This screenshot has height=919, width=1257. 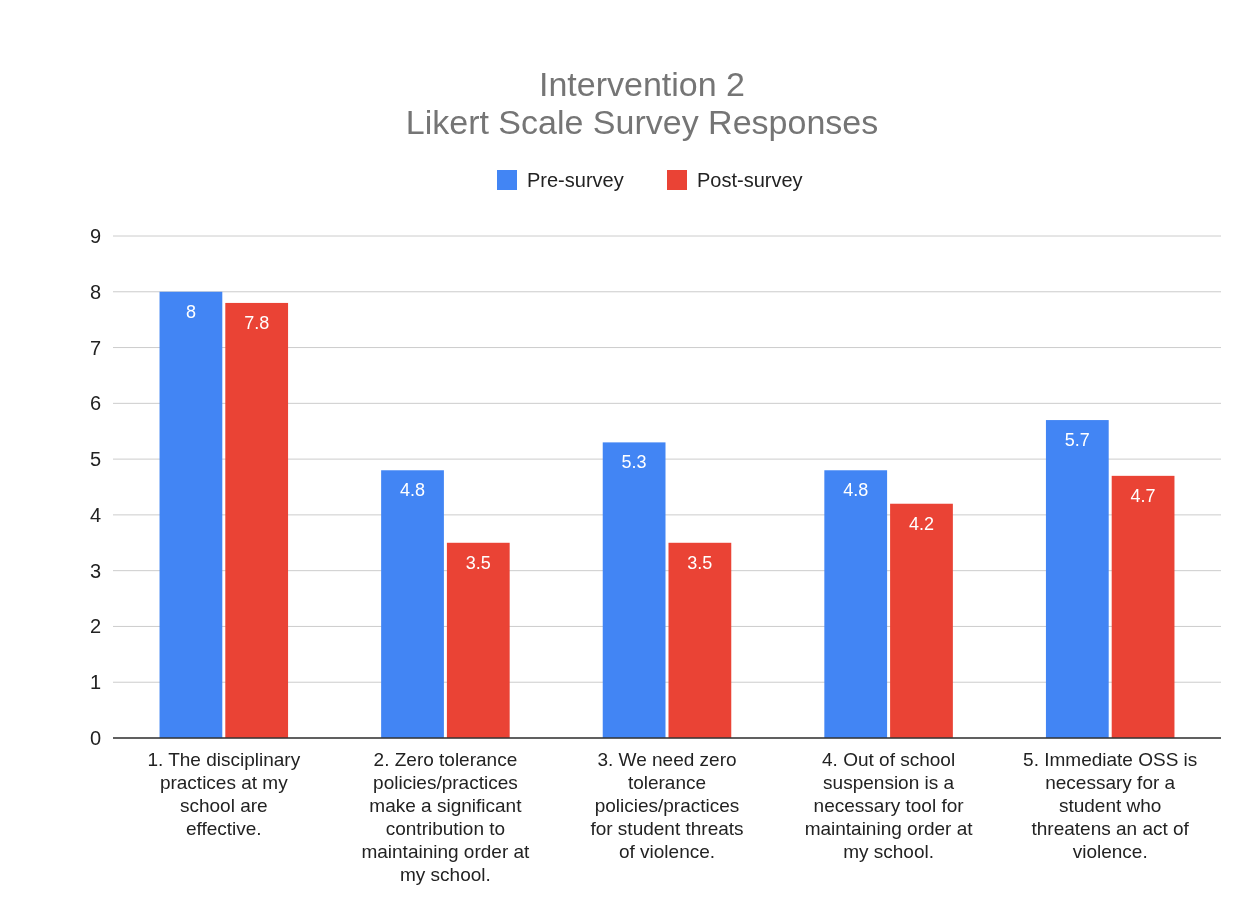 I want to click on x-tick-label: 2. Zero tolerance policies/practices make a significant contribution to maintaining order at my school., so click(x=446, y=817).